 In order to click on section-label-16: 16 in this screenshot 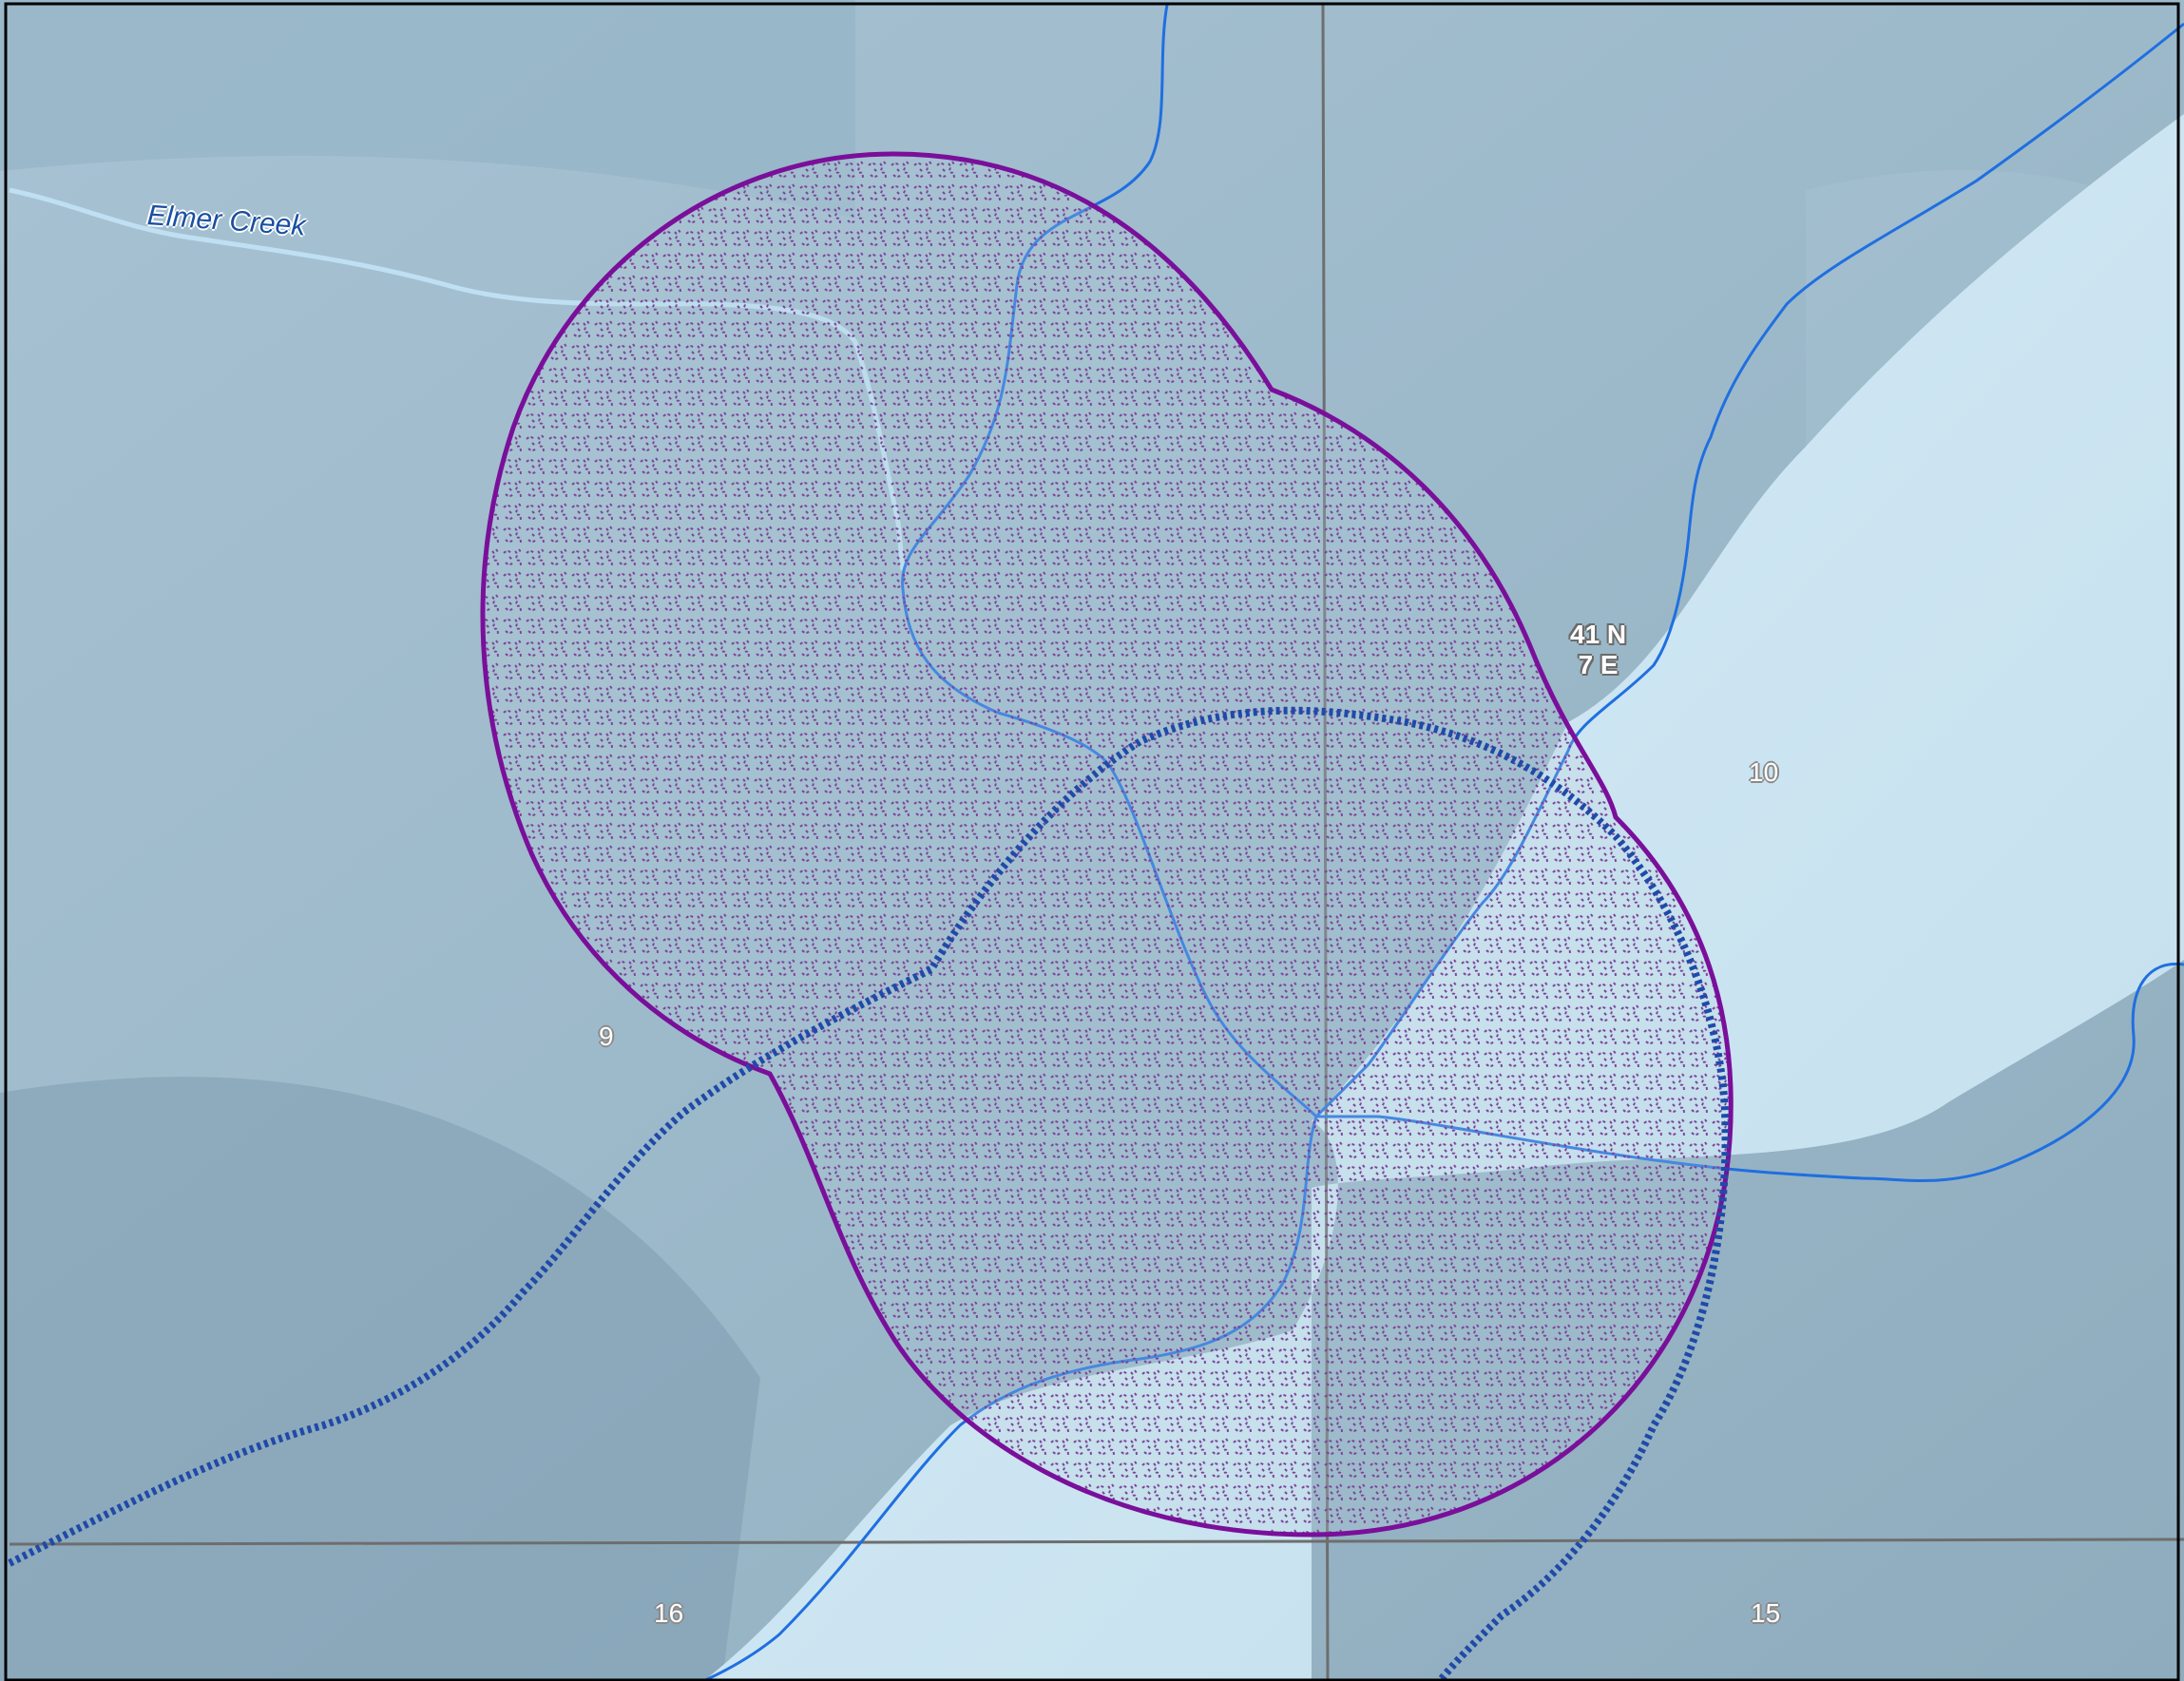, I will do `click(669, 1613)`.